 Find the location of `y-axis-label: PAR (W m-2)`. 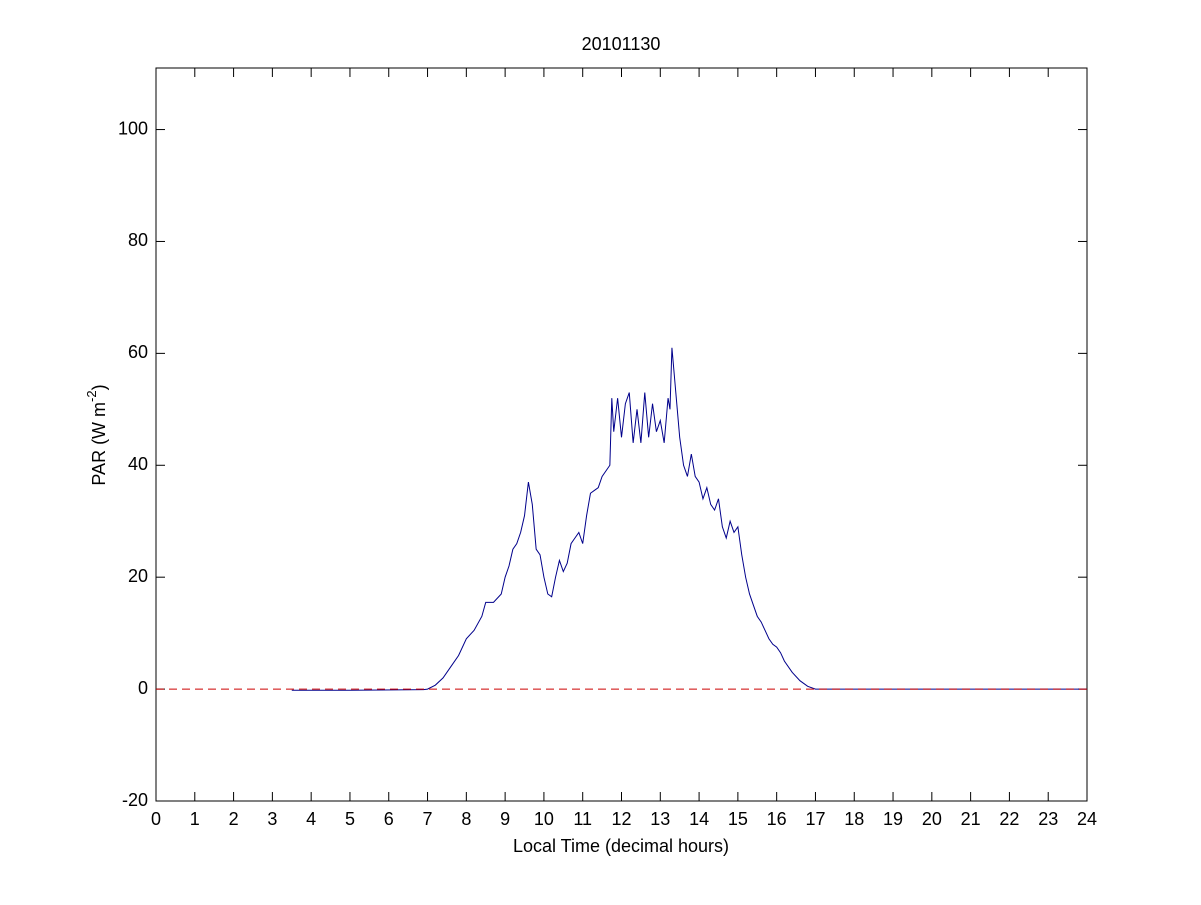

y-axis-label: PAR (W m-2) is located at coordinates (96, 434).